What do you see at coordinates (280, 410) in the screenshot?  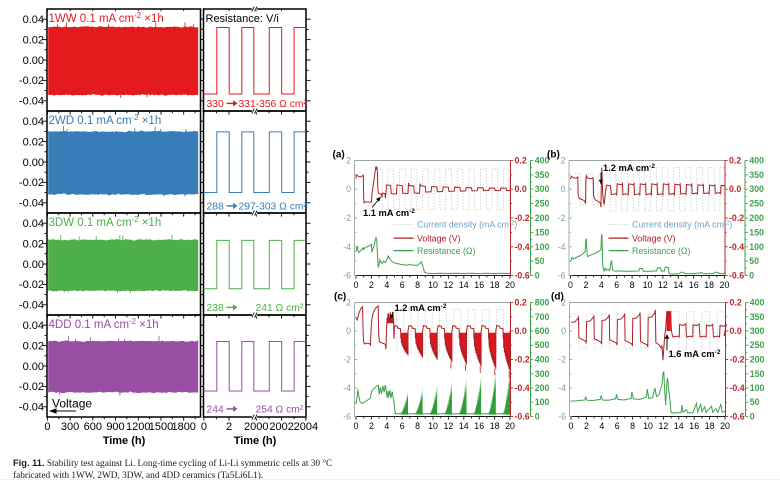 I see `svg-text: 254 Ω cm²` at bounding box center [280, 410].